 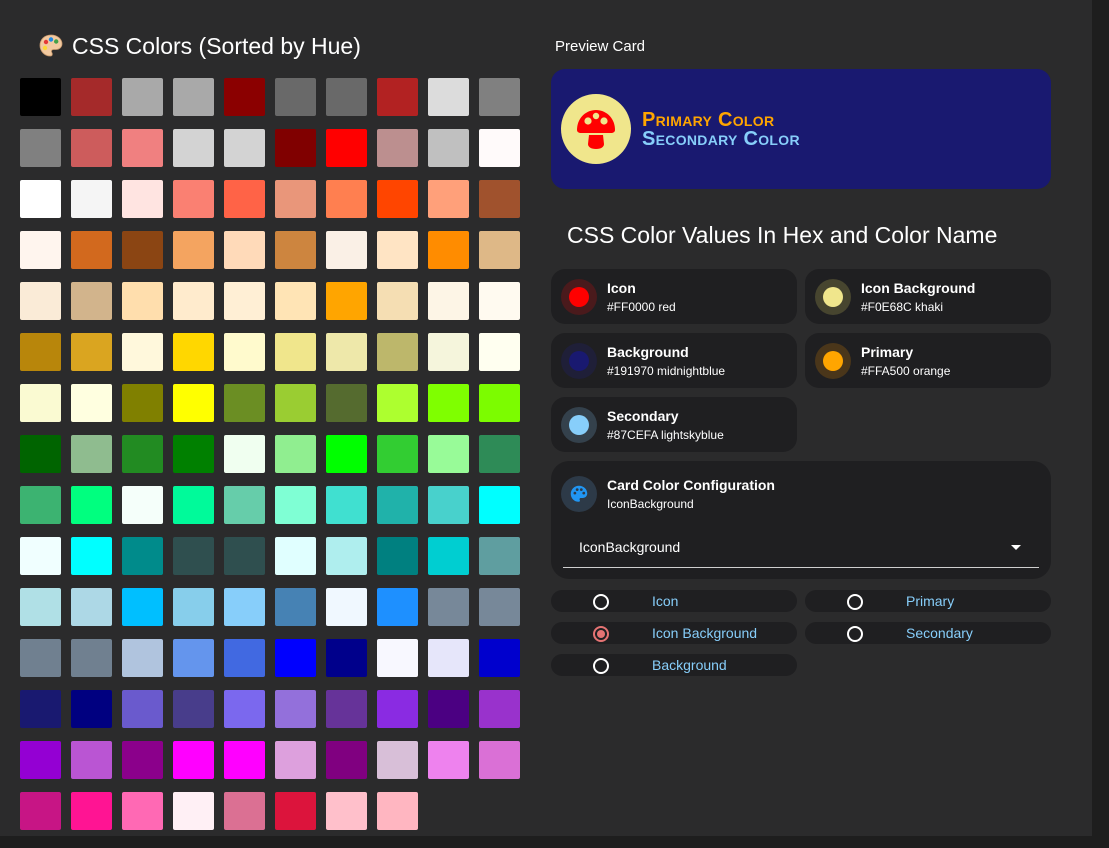 I want to click on radio-option-secondary: Secondary, so click(x=928, y=633).